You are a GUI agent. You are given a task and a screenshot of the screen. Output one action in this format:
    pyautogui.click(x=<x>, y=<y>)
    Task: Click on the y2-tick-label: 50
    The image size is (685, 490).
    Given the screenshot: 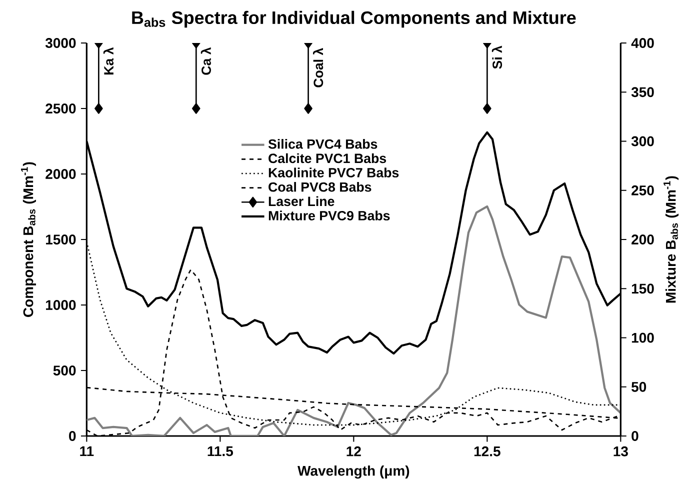 What is the action you would take?
    pyautogui.click(x=639, y=387)
    